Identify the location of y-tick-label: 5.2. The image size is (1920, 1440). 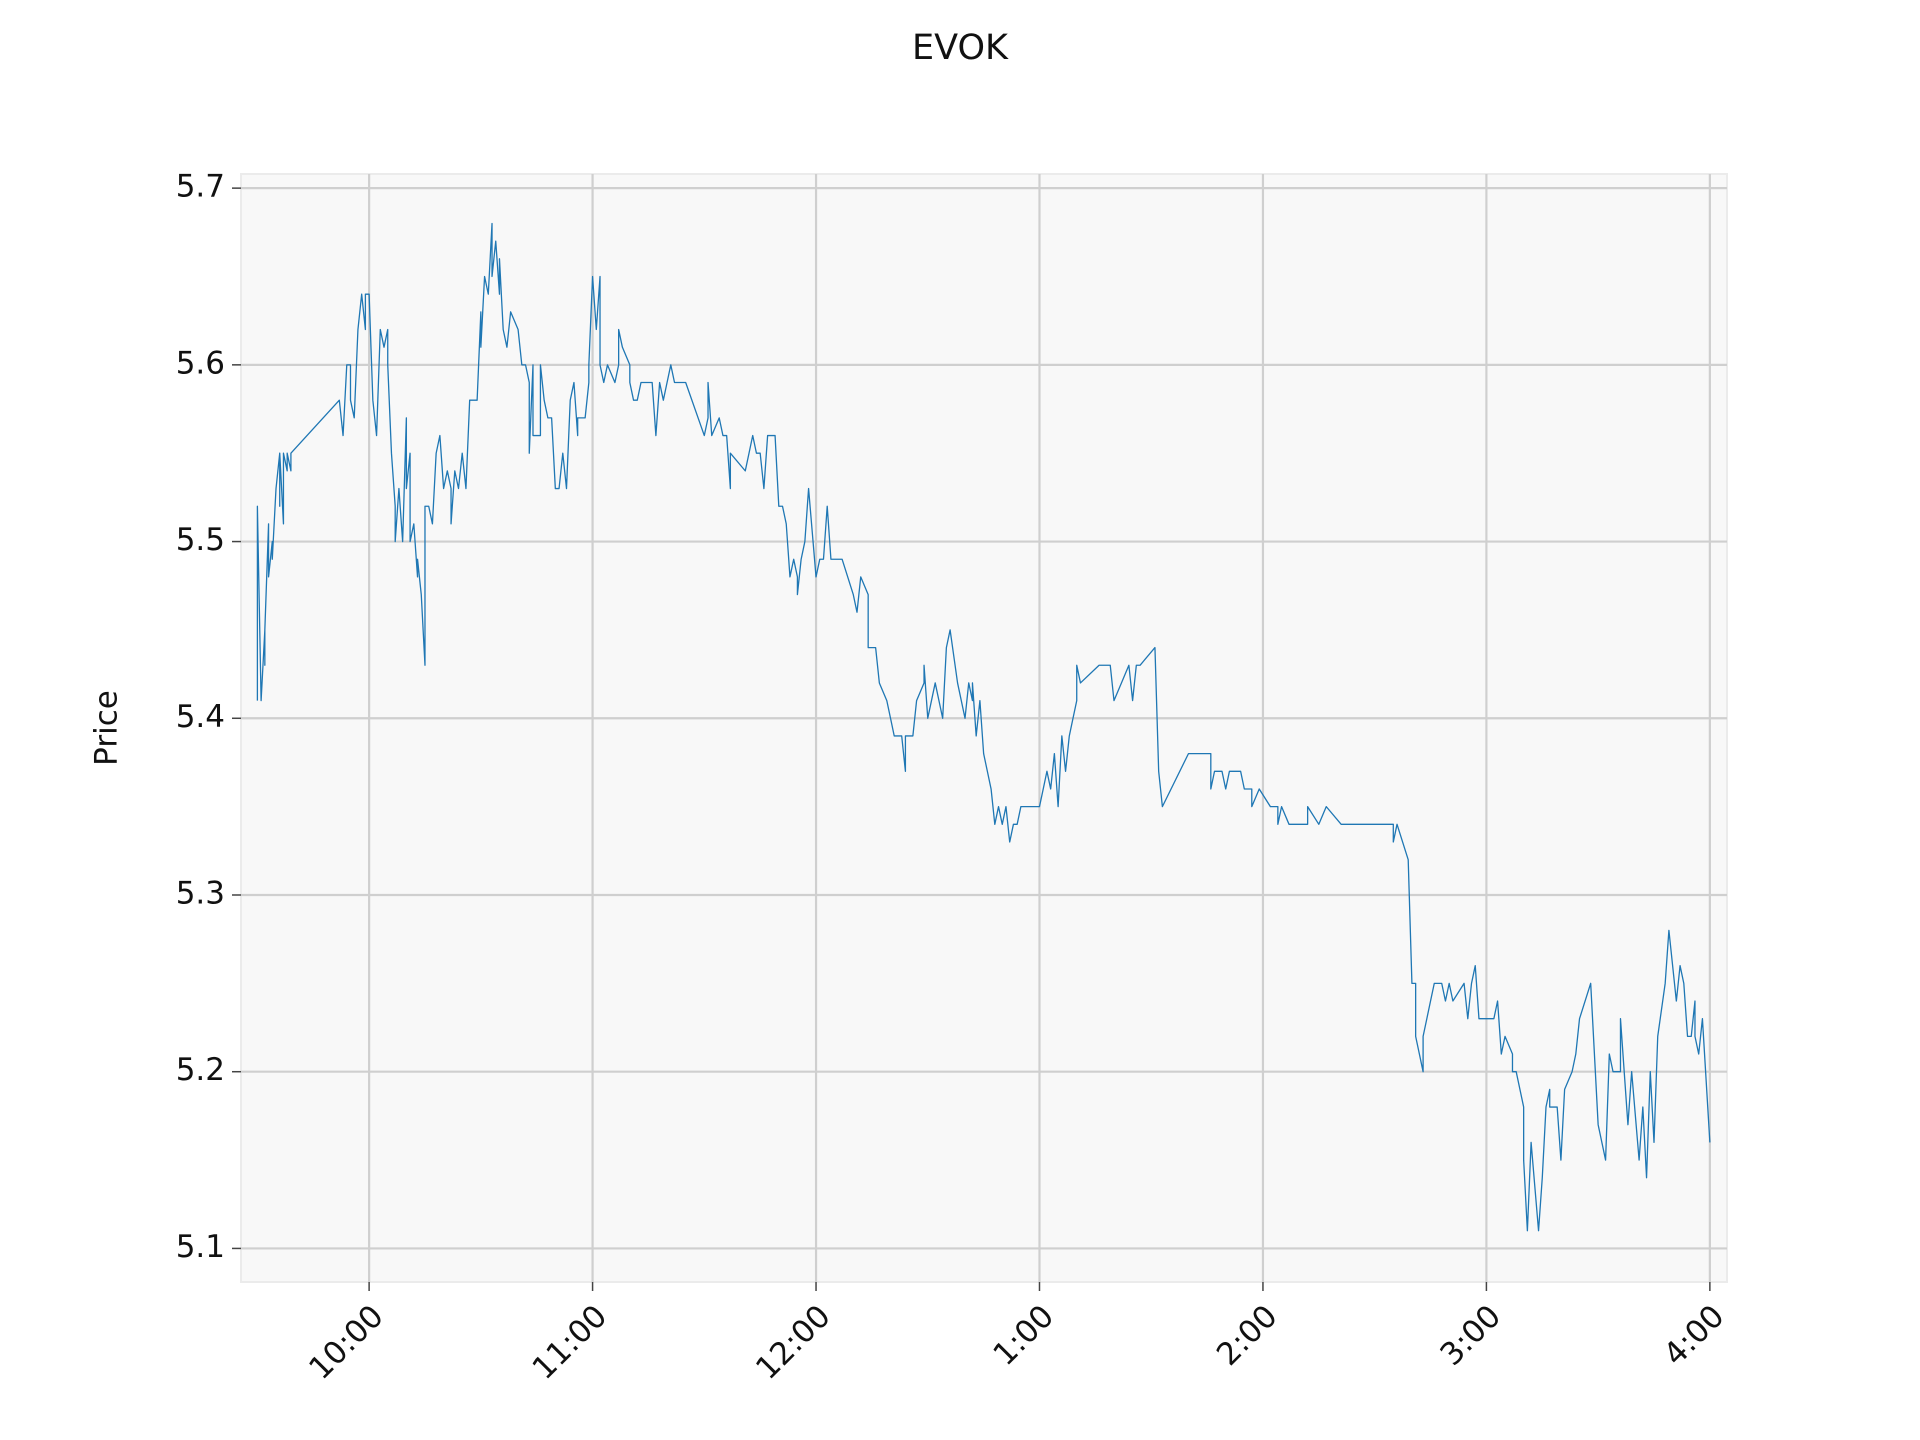
(200, 1070).